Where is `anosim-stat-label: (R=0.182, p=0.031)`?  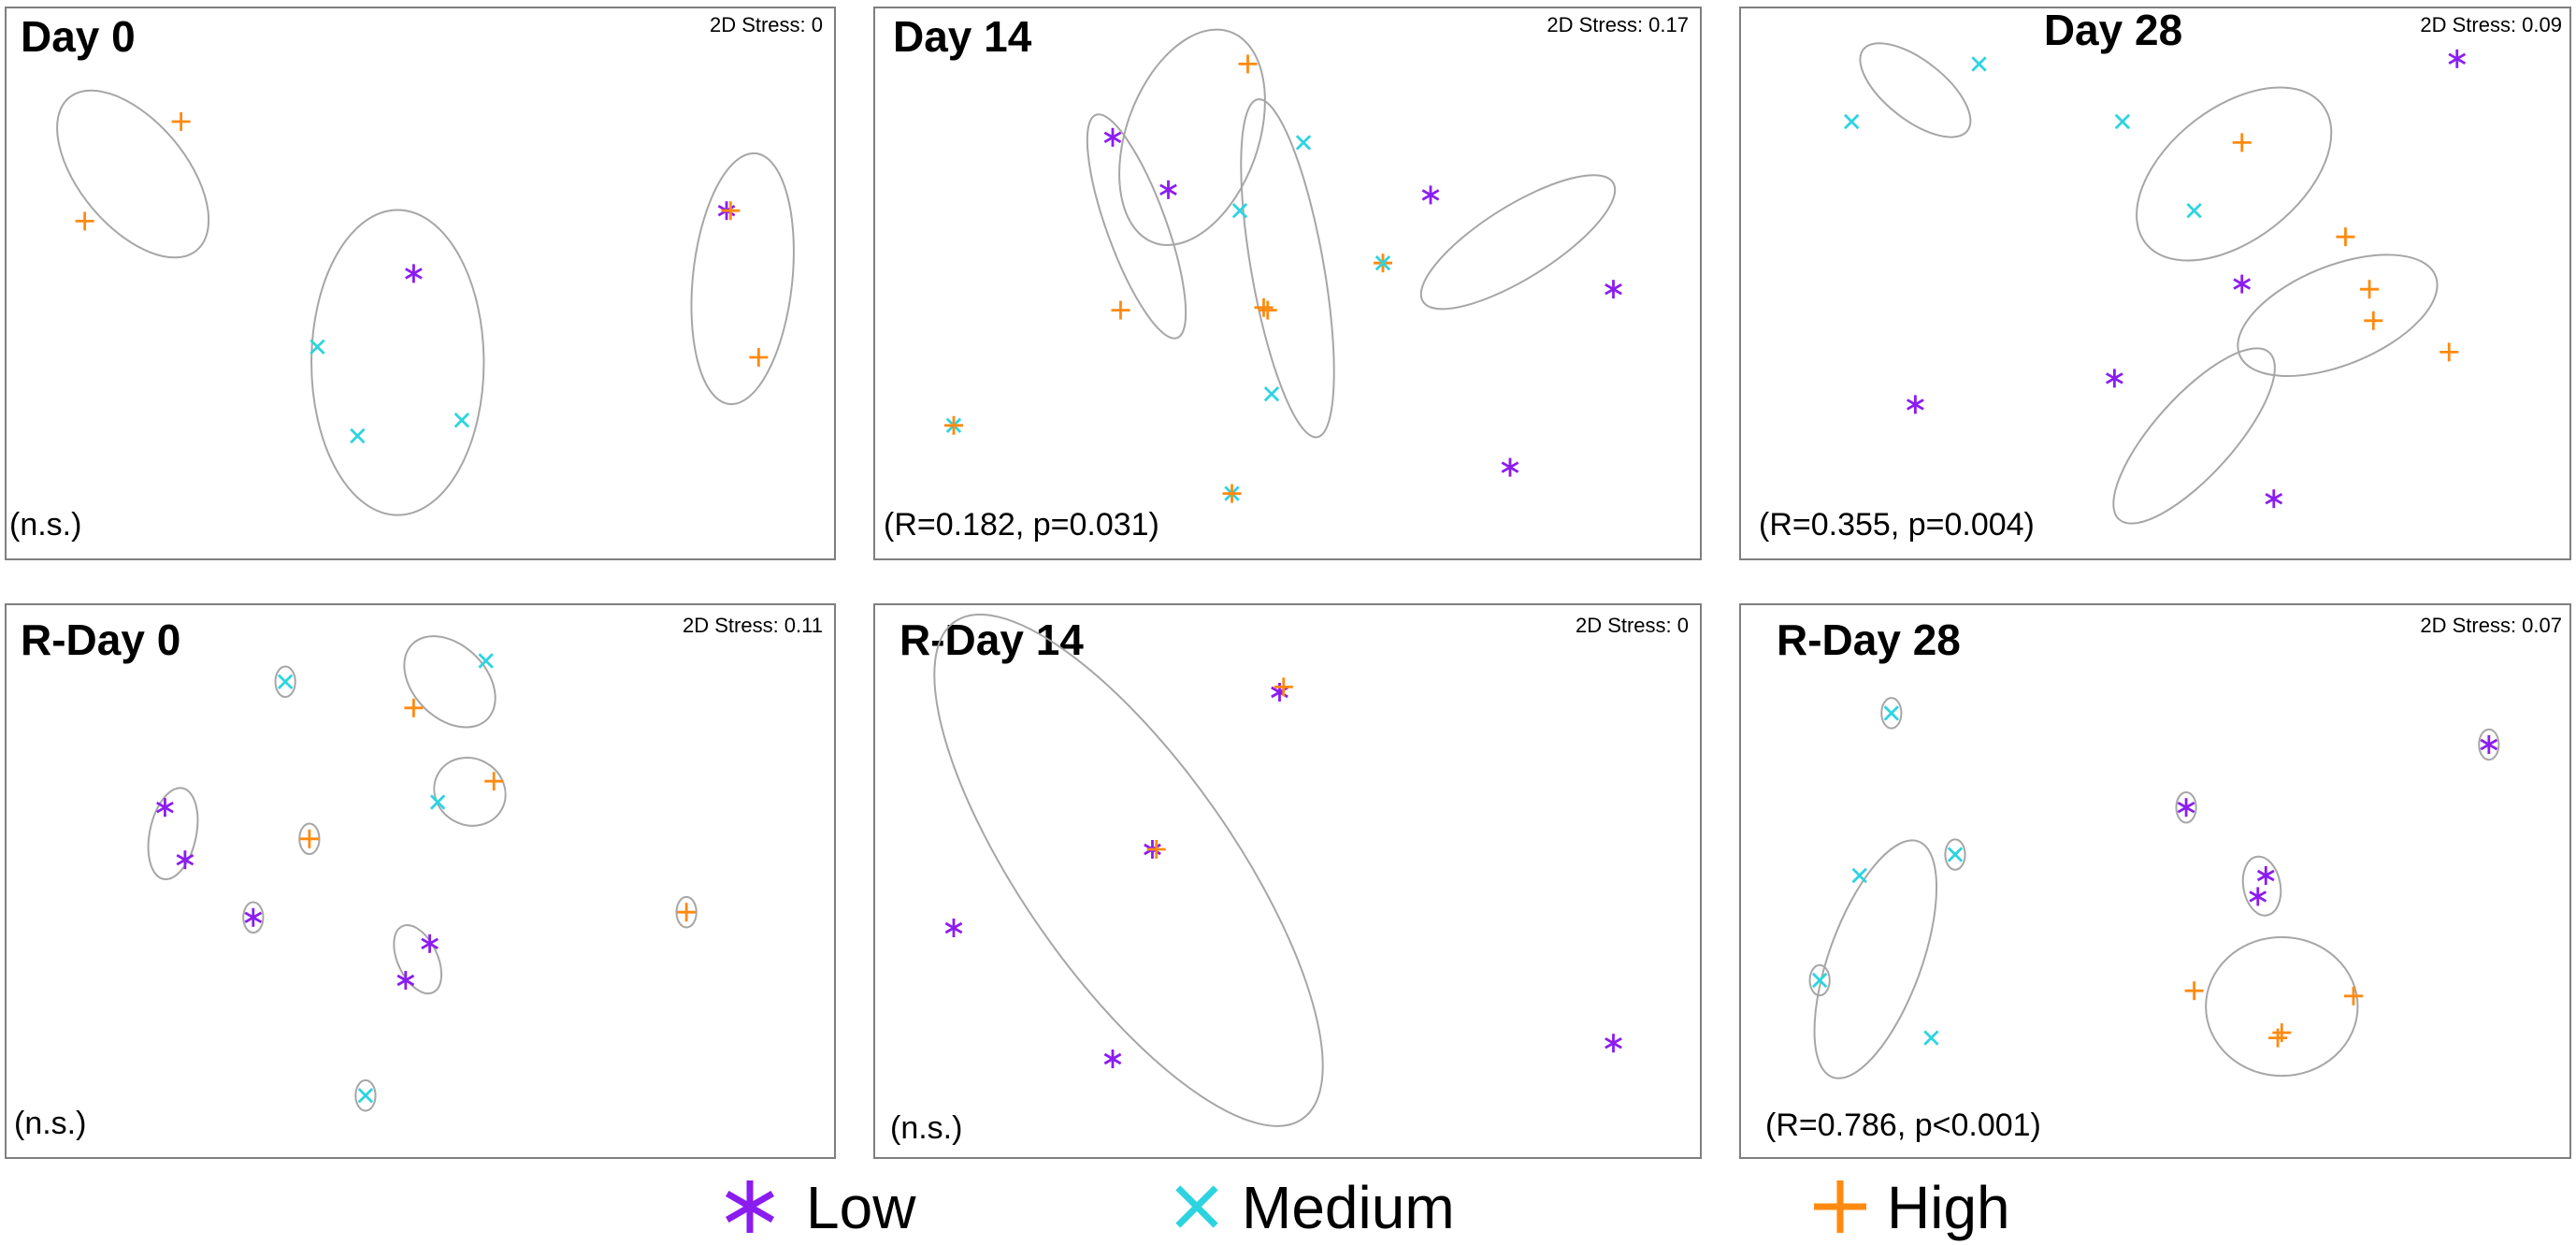 anosim-stat-label: (R=0.182, p=0.031) is located at coordinates (1022, 525).